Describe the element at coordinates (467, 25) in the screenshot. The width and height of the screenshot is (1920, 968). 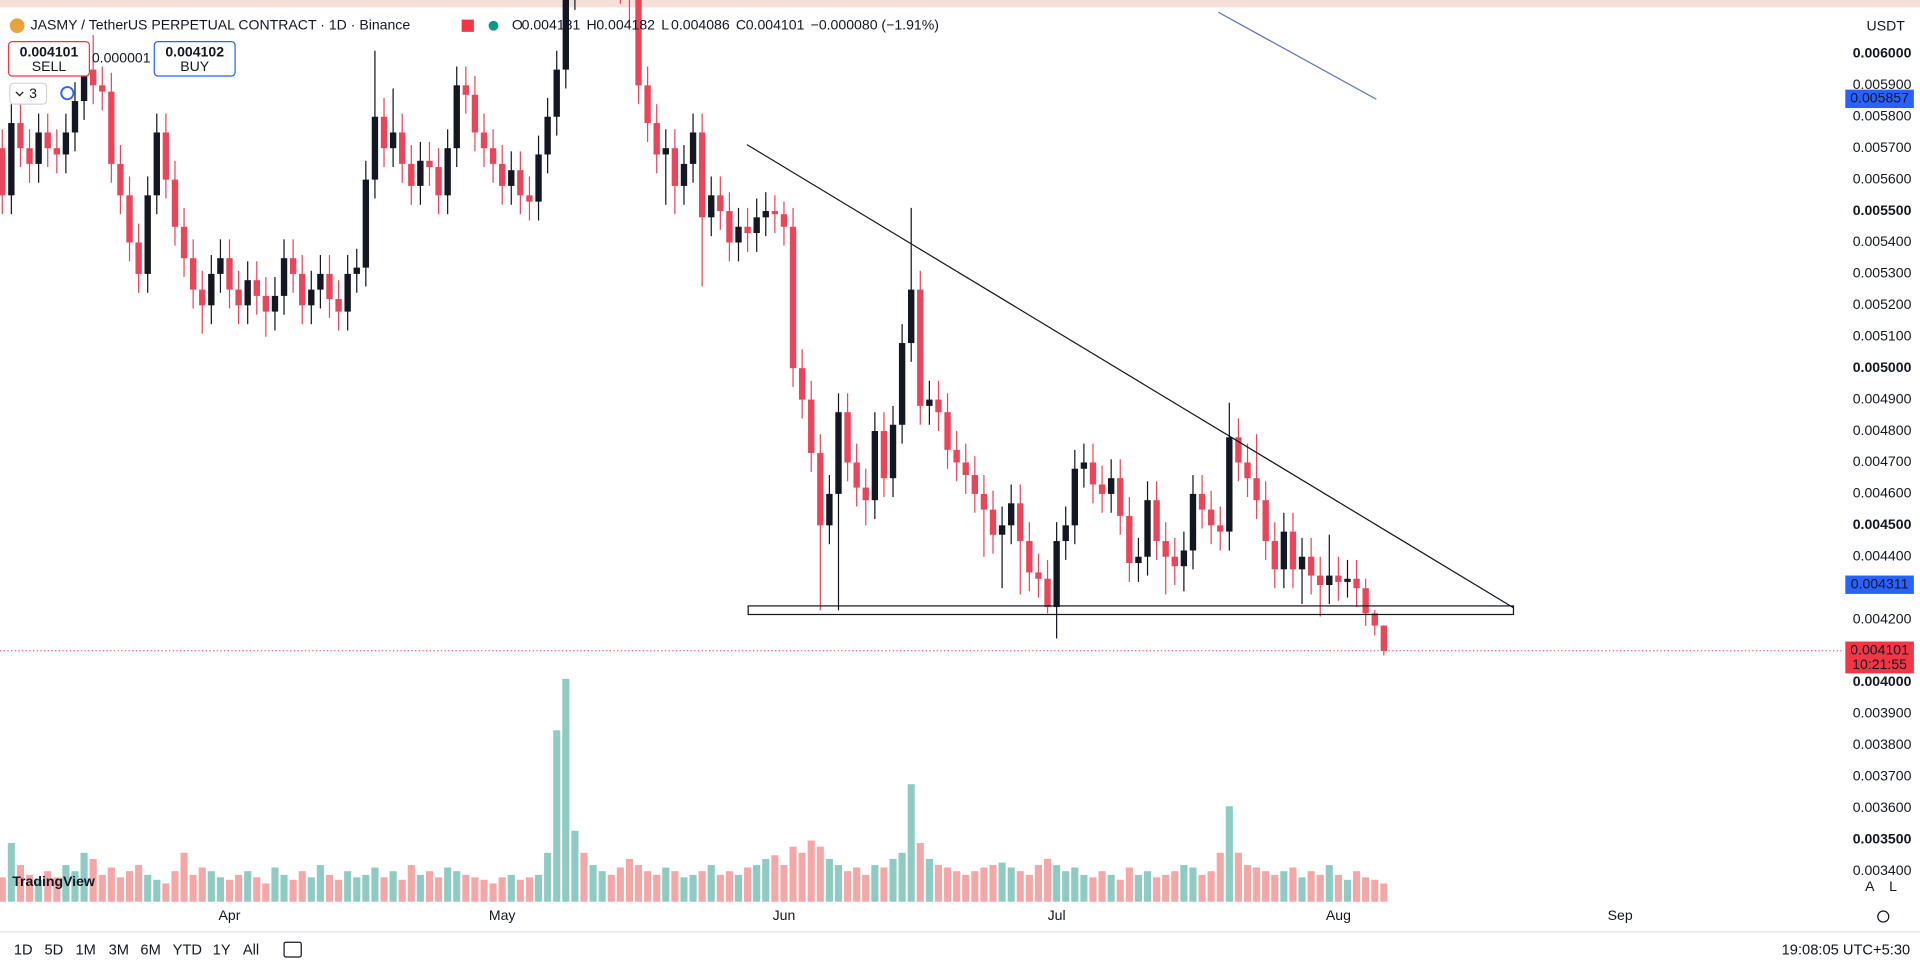
I see `flag-icon` at that location.